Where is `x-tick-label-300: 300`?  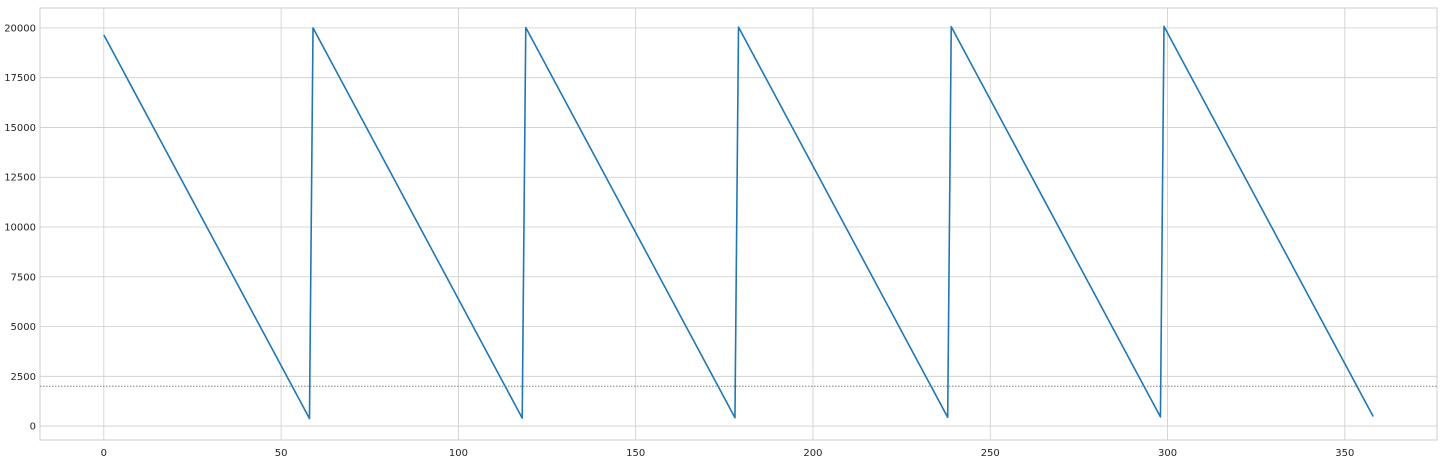
x-tick-label-300: 300 is located at coordinates (1167, 453).